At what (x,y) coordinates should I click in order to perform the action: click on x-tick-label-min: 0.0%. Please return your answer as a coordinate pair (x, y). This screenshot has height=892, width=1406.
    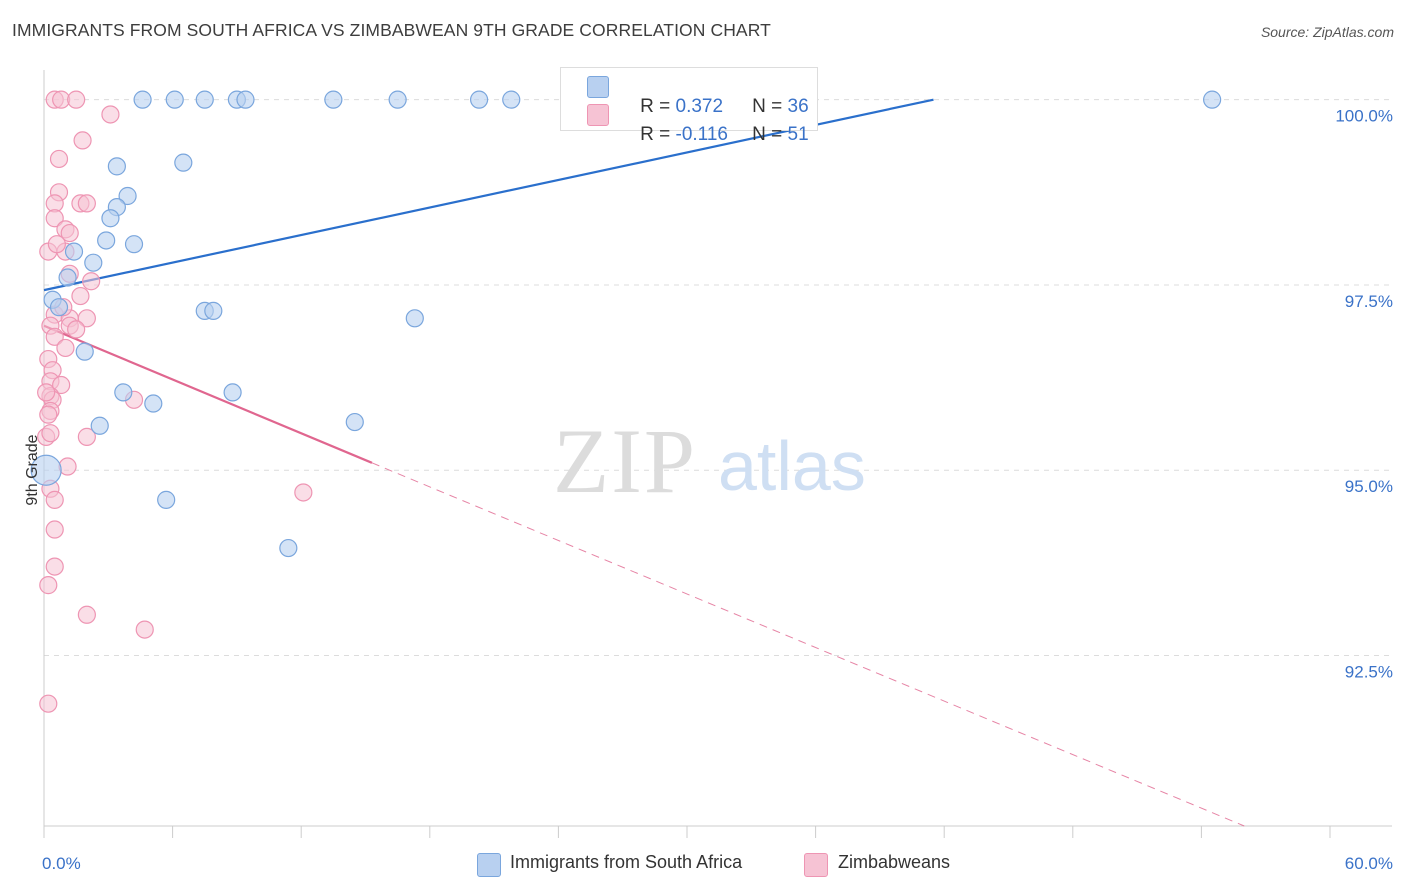
    Looking at the image, I should click on (61, 863).